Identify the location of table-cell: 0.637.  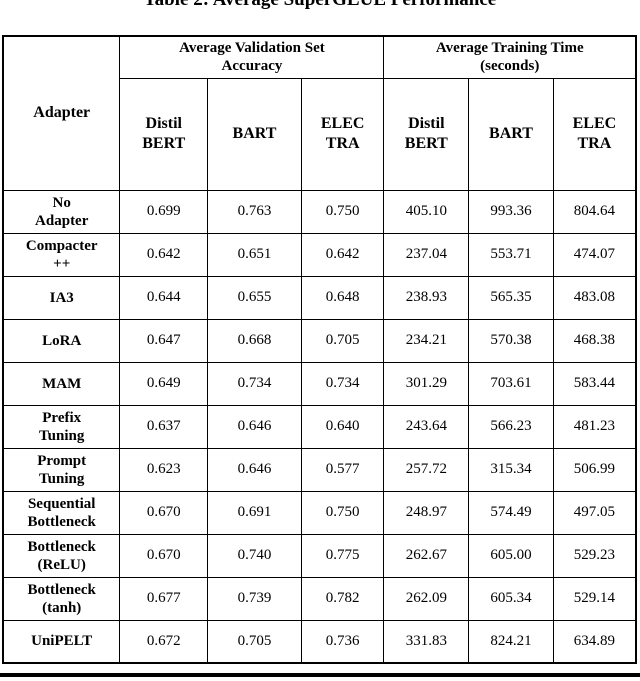
(164, 426).